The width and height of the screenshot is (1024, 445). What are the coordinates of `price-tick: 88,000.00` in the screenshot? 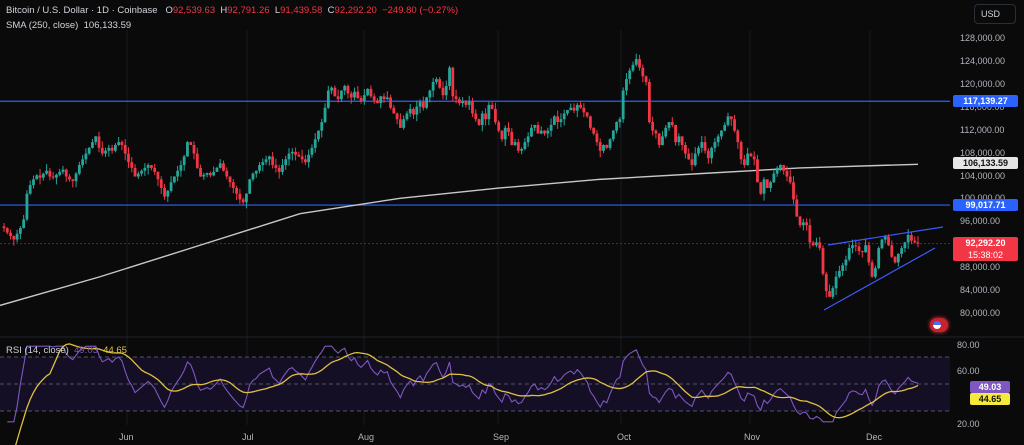 It's located at (980, 267).